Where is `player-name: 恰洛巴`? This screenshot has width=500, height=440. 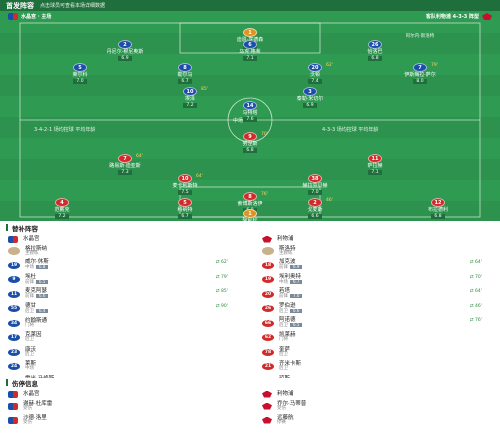
player-name: 恰洛巴 is located at coordinates (375, 52).